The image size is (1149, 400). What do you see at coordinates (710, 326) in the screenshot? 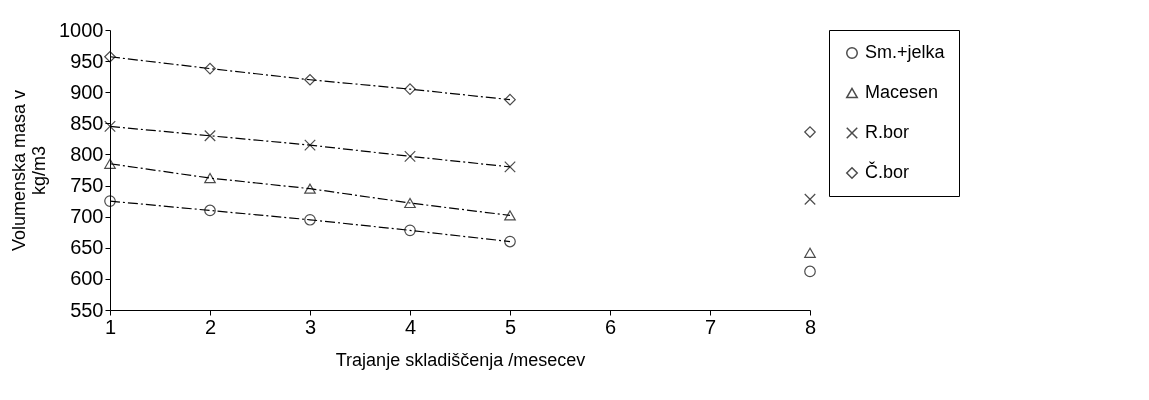
I see `x-tick-label: 7` at bounding box center [710, 326].